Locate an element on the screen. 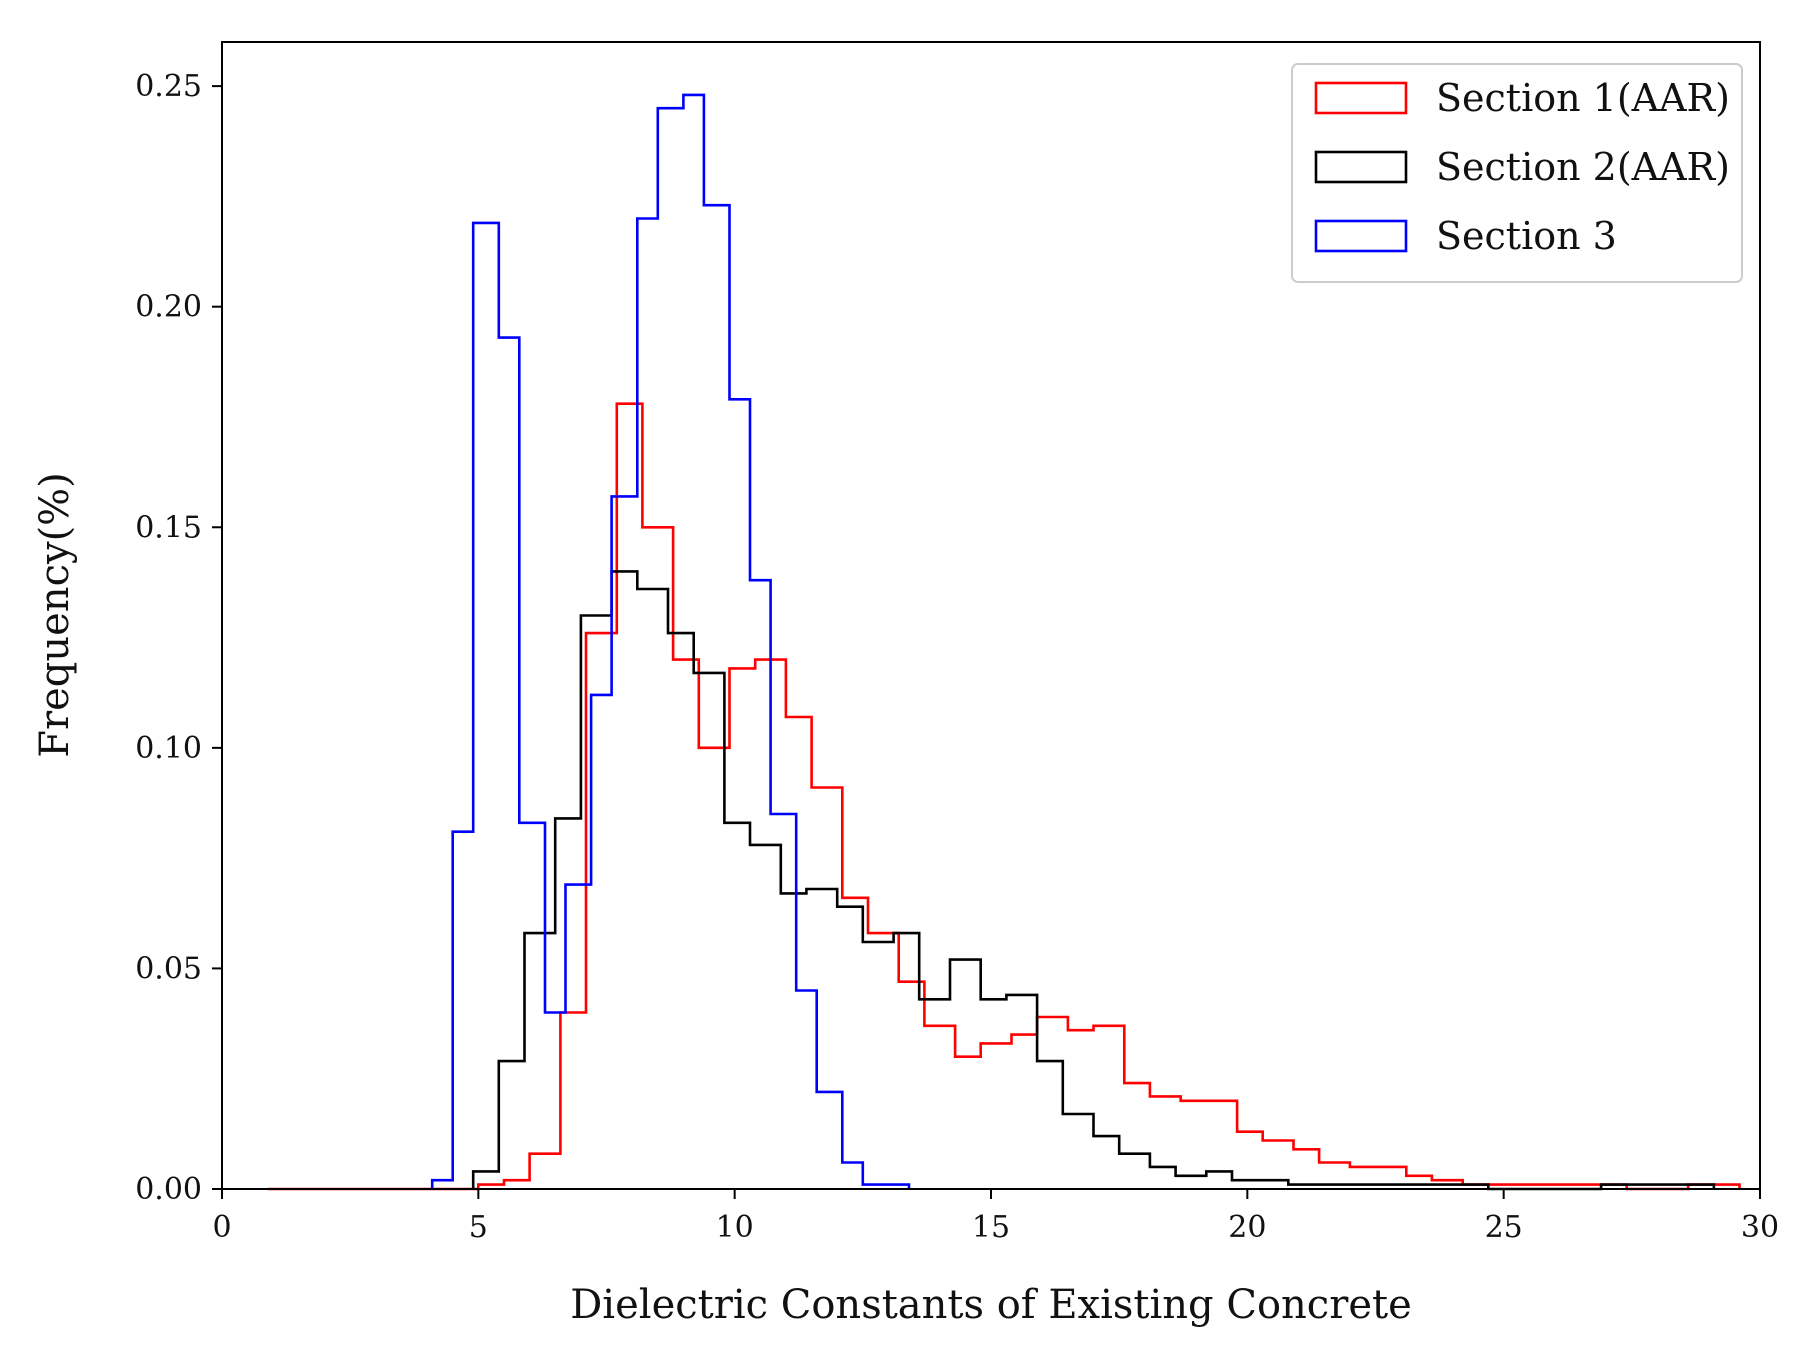 Image resolution: width=1818 pixels, height=1362 pixels. x-axis: 0 5 10 15 20 25 30 is located at coordinates (995, 1217).